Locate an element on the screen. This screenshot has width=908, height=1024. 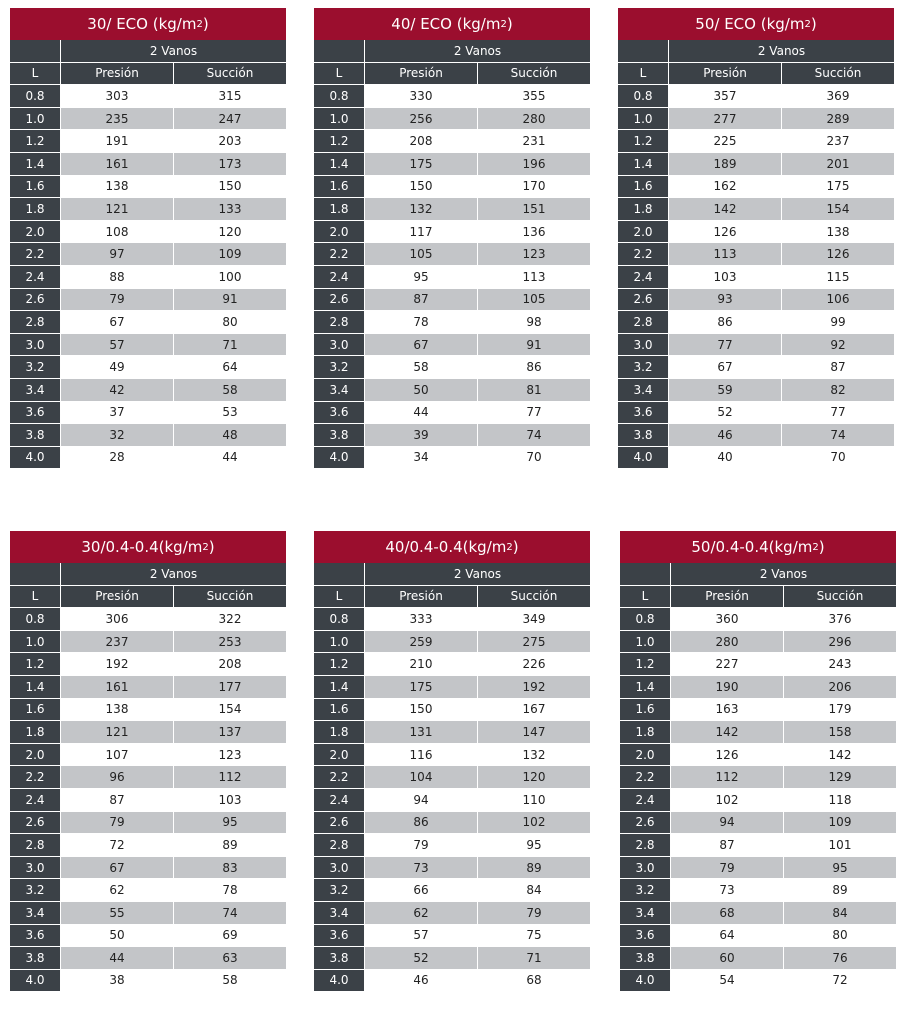
cell-succion: 280 is located at coordinates (534, 118).